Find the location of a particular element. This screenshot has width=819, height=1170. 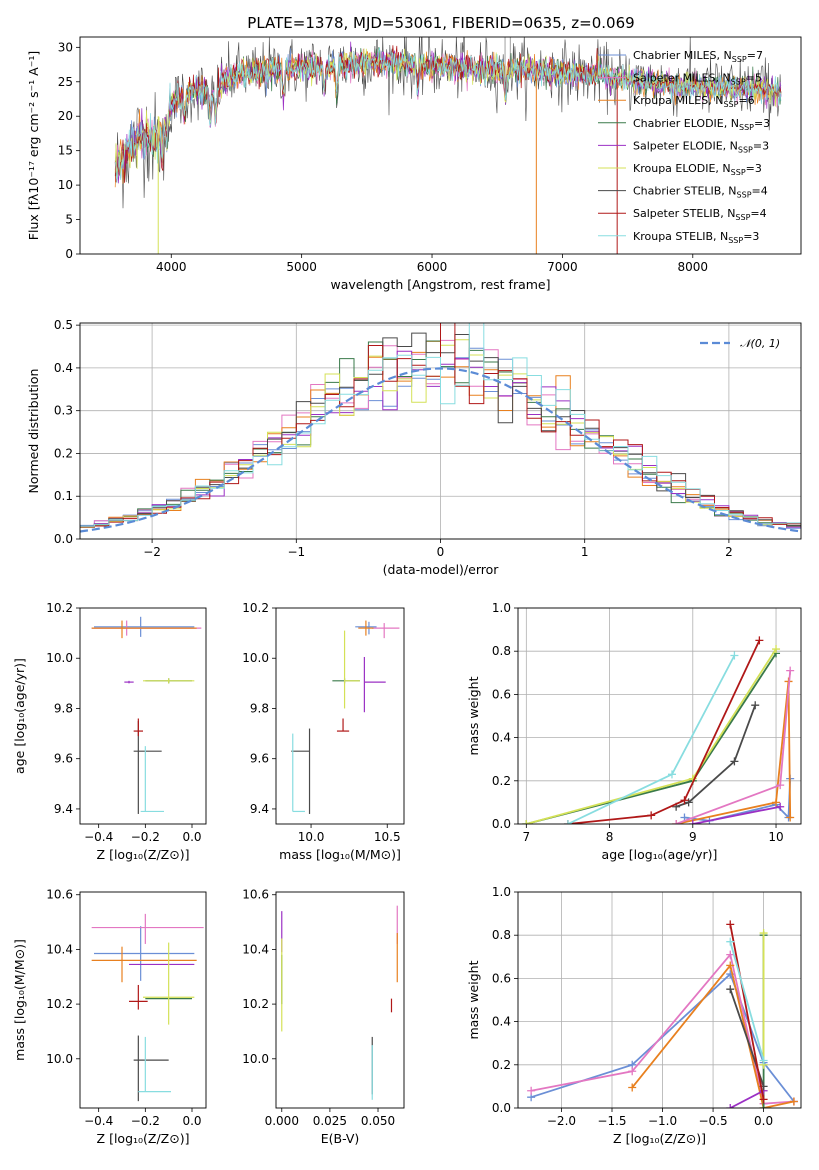

x-tick-label: −2.0 is located at coordinates (561, 1121).